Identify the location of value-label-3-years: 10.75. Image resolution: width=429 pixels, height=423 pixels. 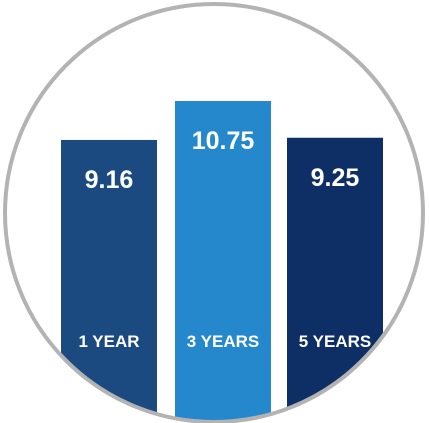
(223, 141).